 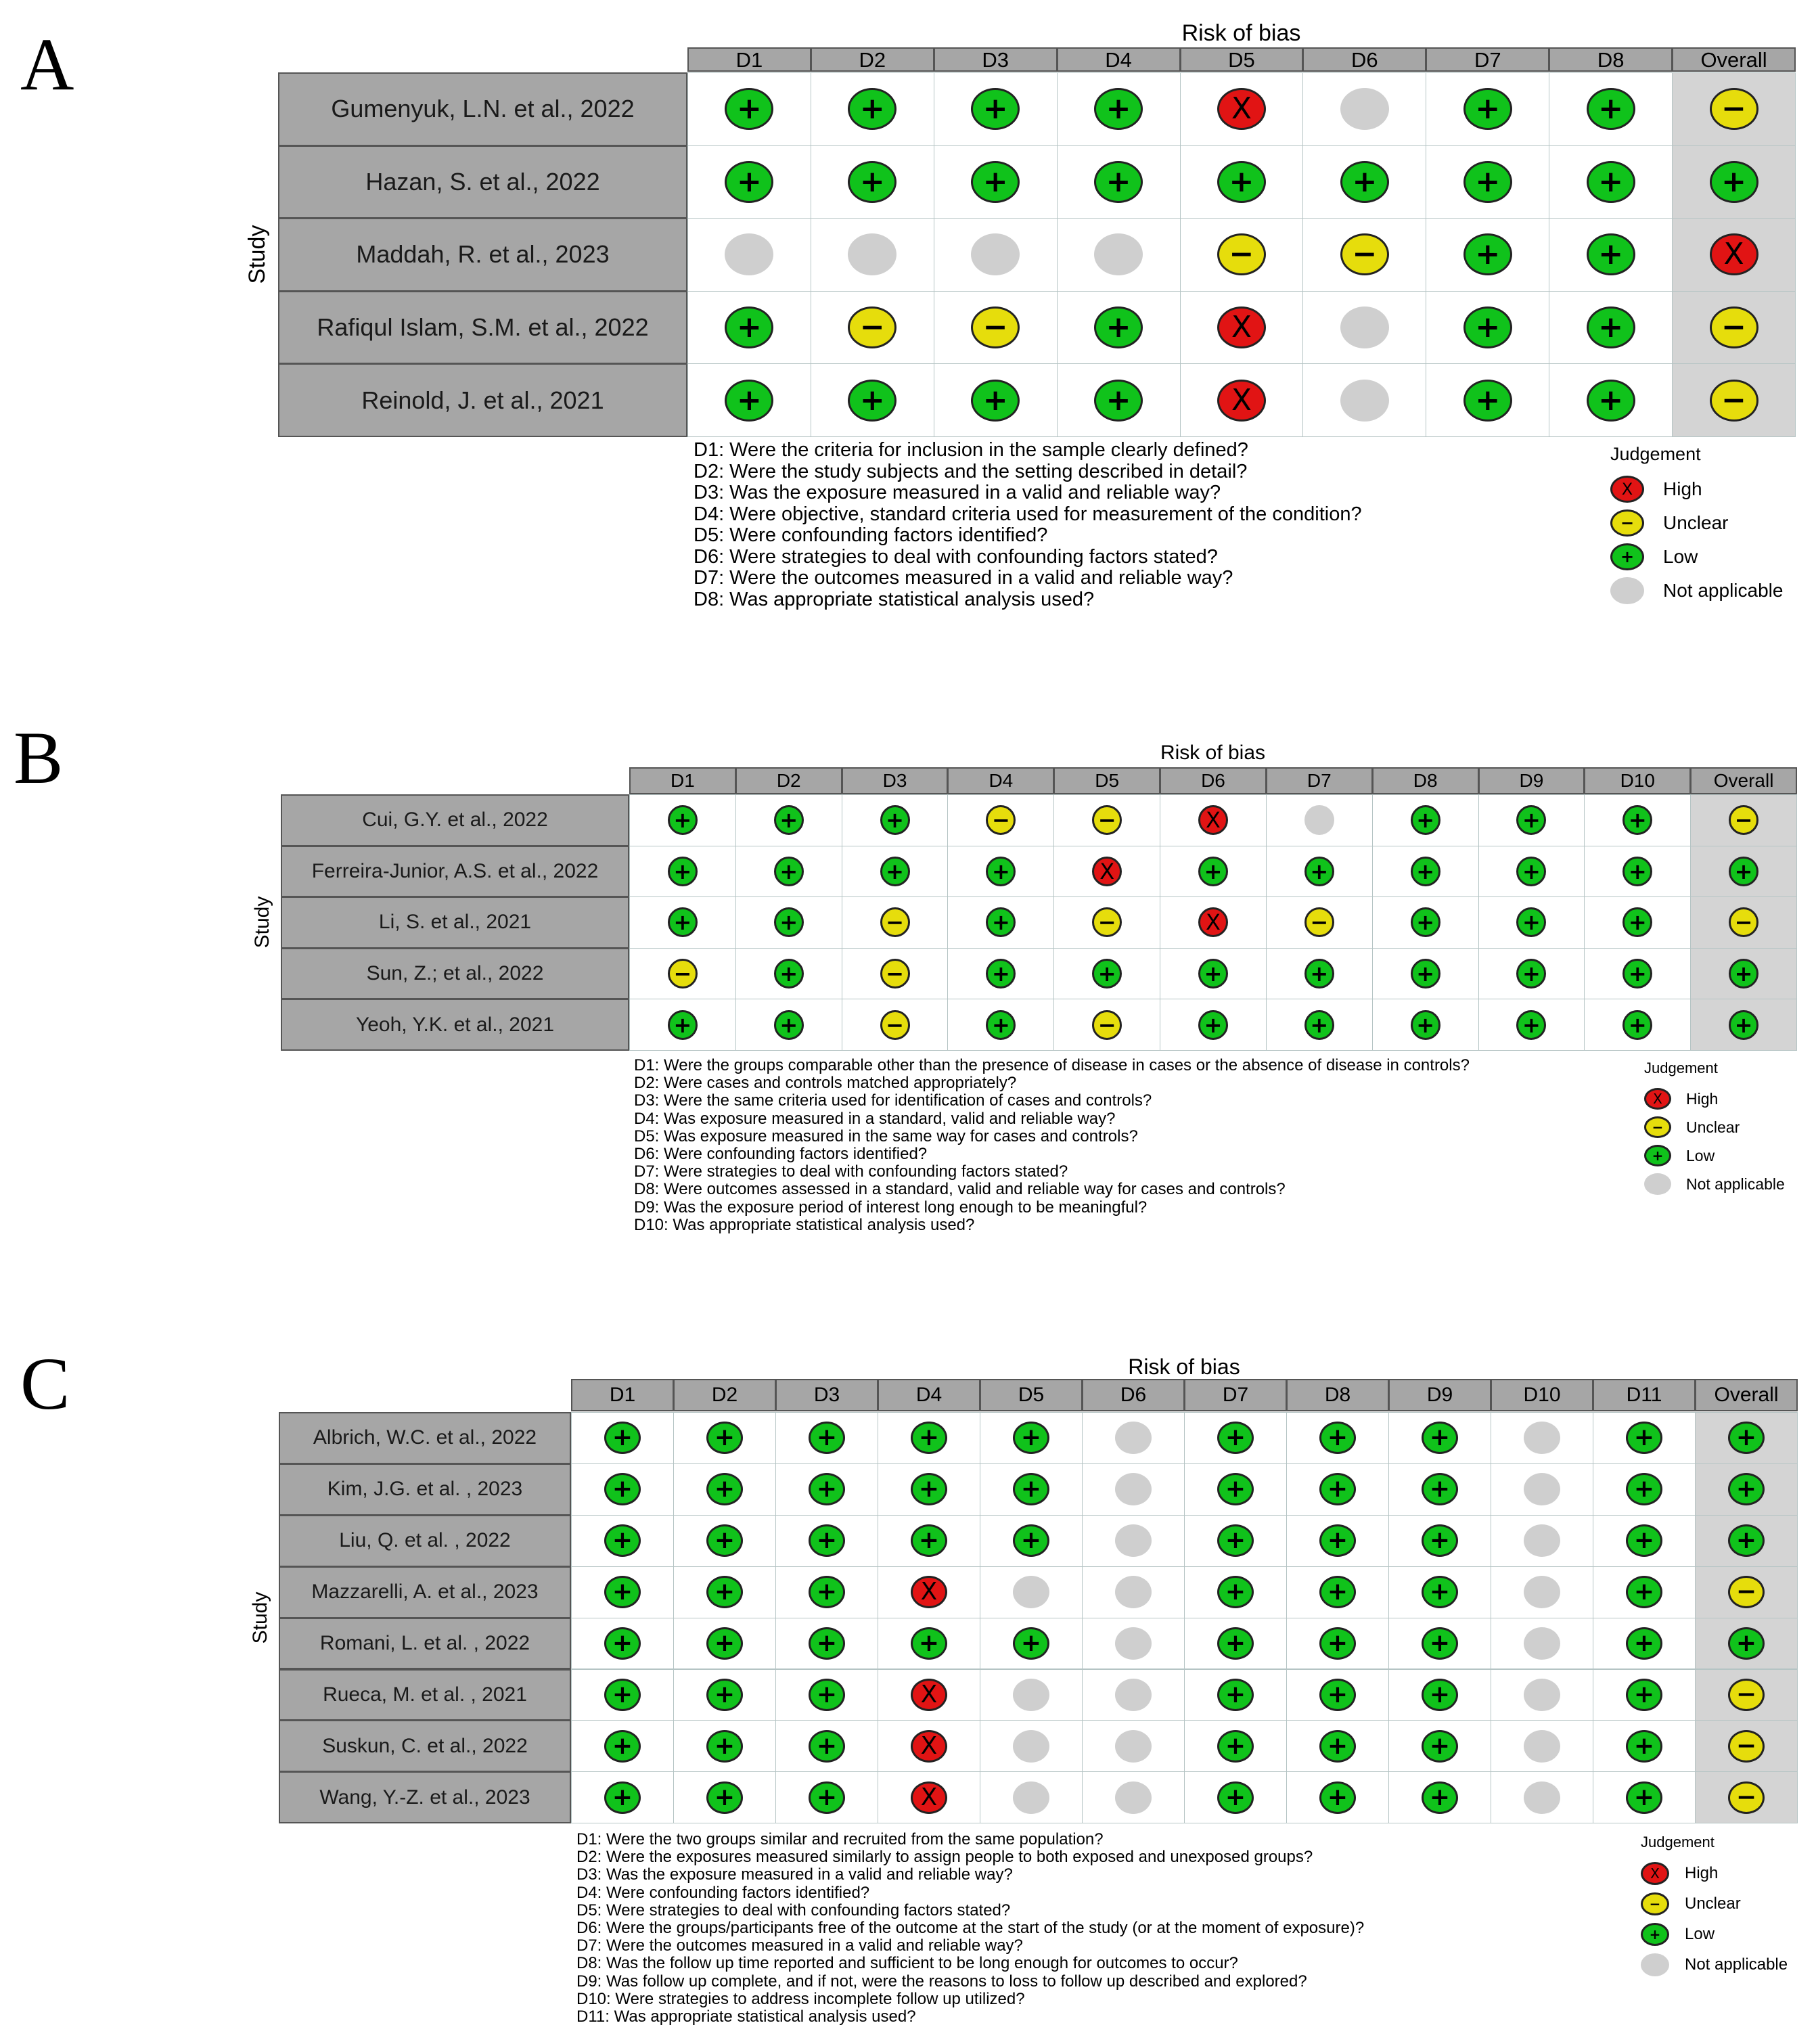 What do you see at coordinates (1031, 1395) in the screenshot?
I see `column-header-d5: D5` at bounding box center [1031, 1395].